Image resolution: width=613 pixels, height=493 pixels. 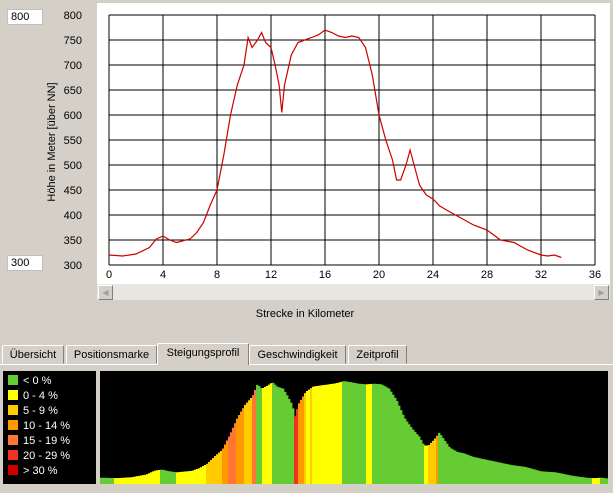 I want to click on legend-label: 10 - 14 %, so click(x=47, y=426).